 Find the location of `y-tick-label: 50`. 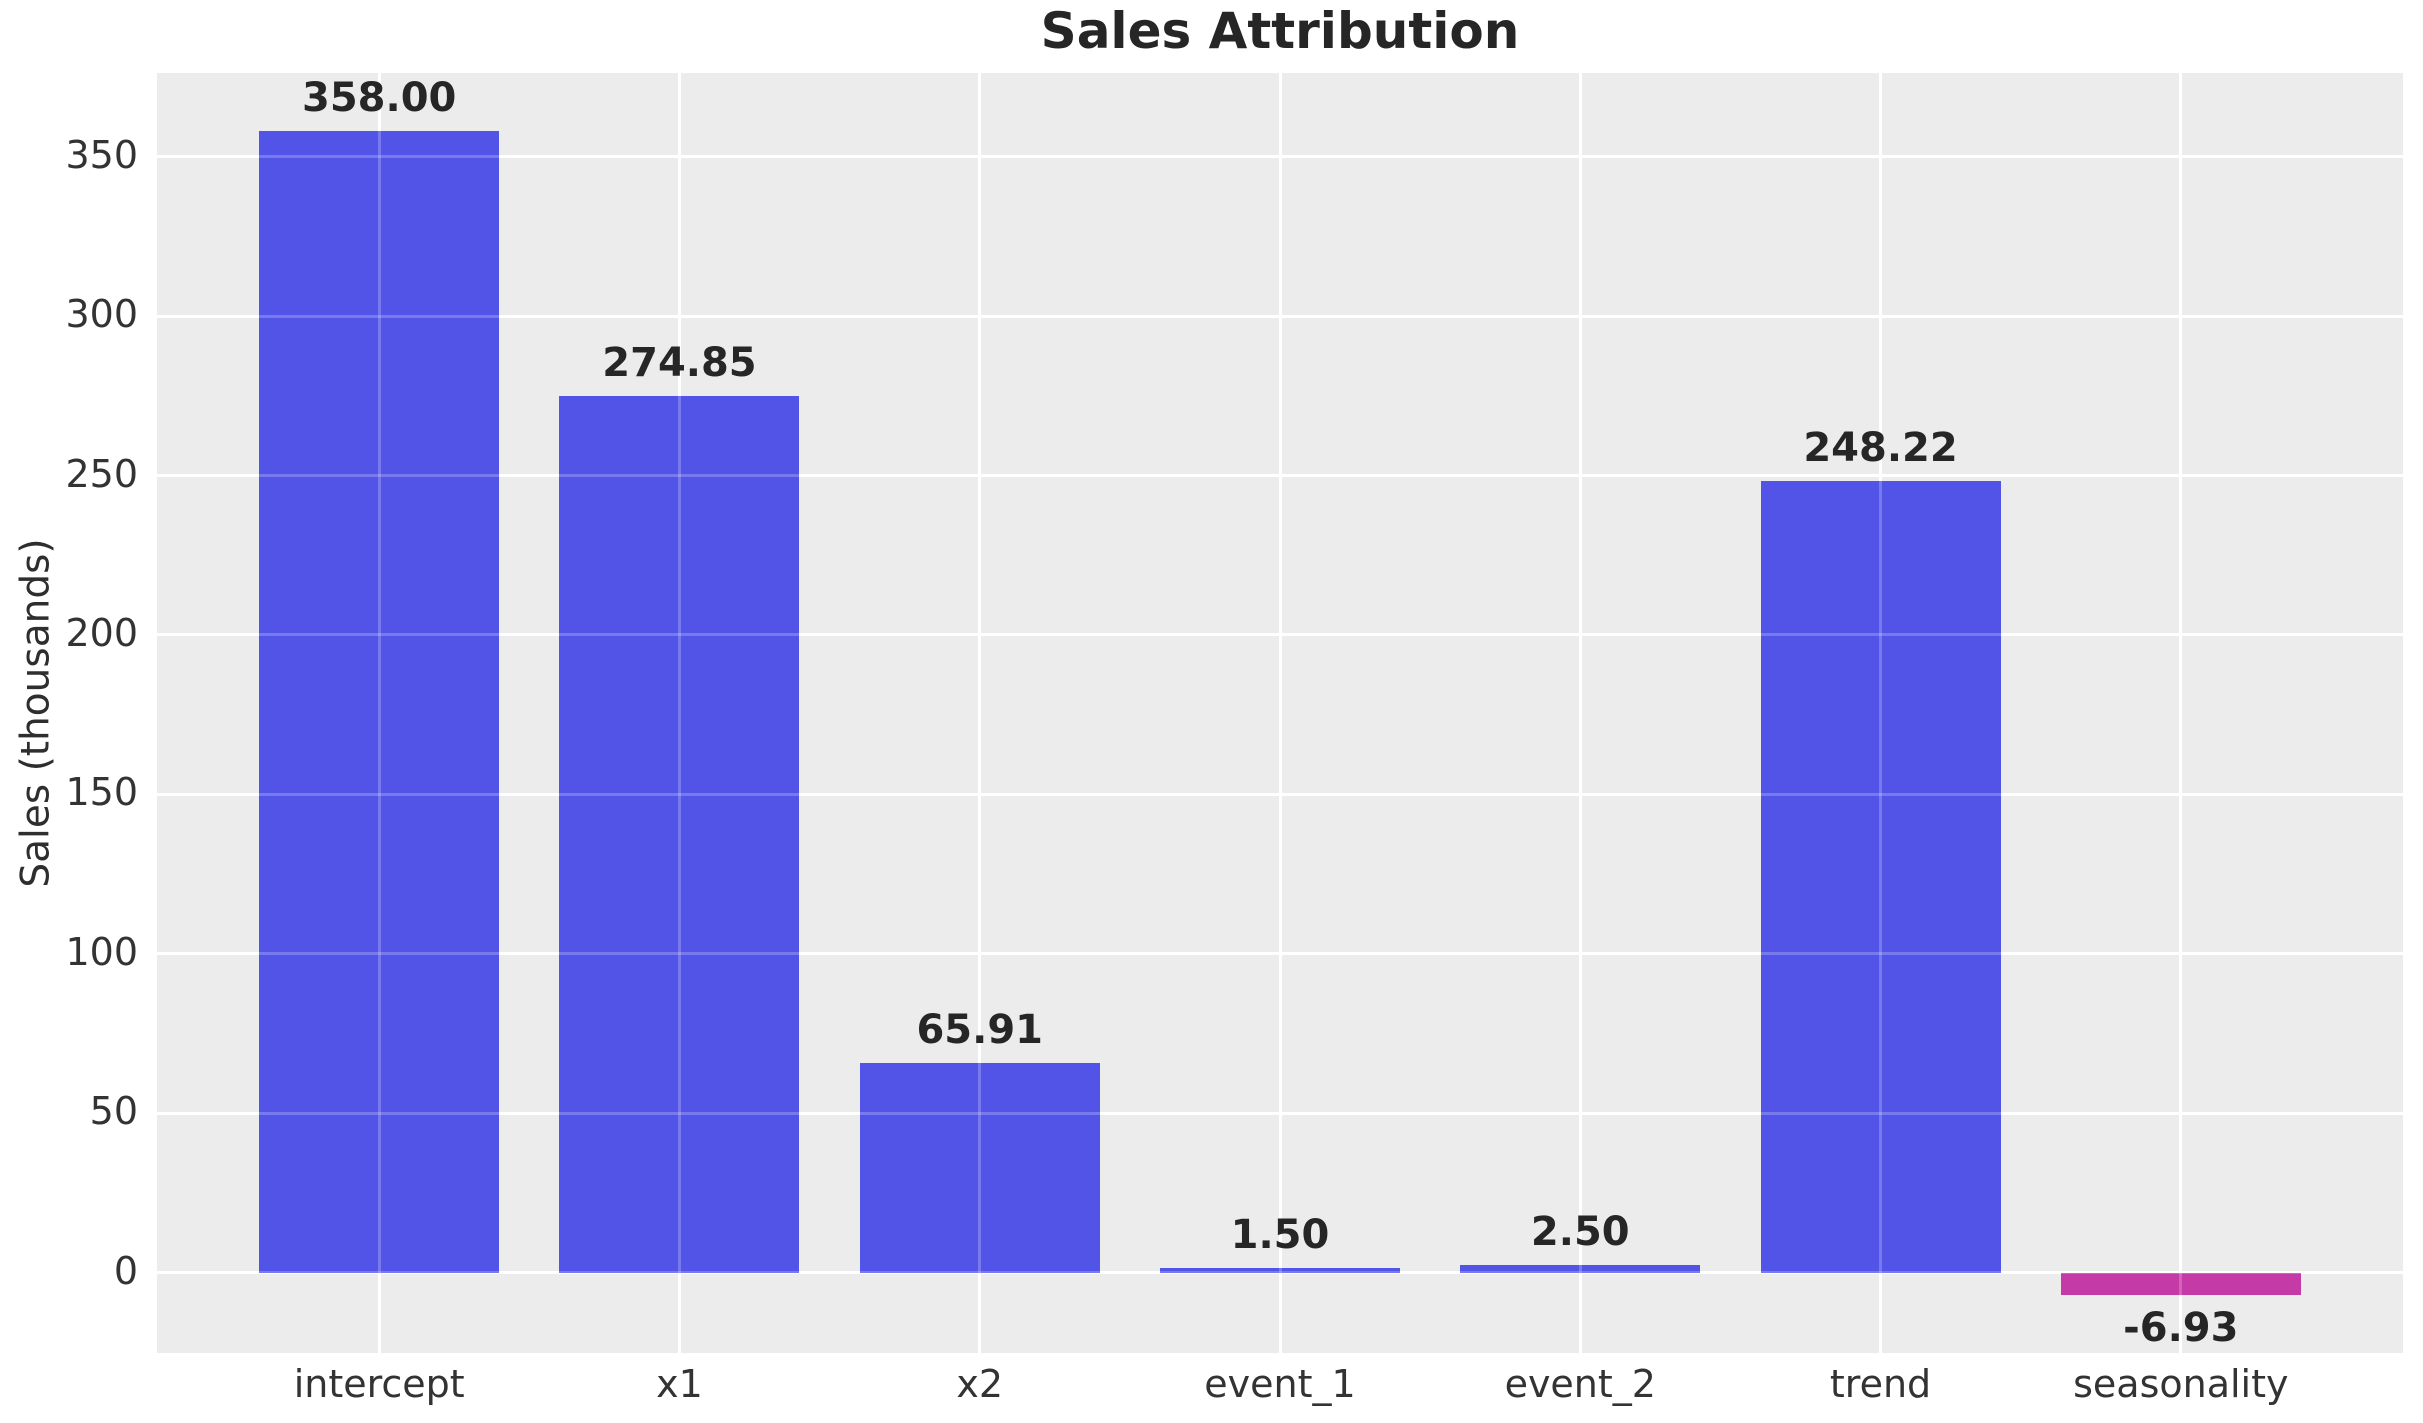

y-tick-label: 50 is located at coordinates (113, 1111).